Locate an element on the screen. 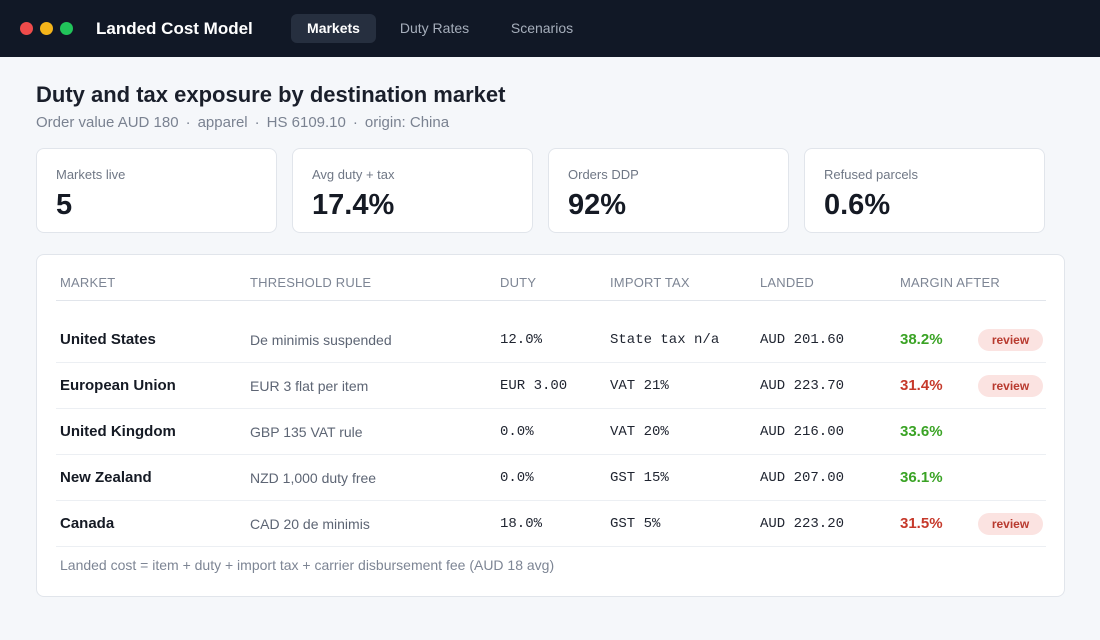  market-name: New Zealand is located at coordinates (106, 477).